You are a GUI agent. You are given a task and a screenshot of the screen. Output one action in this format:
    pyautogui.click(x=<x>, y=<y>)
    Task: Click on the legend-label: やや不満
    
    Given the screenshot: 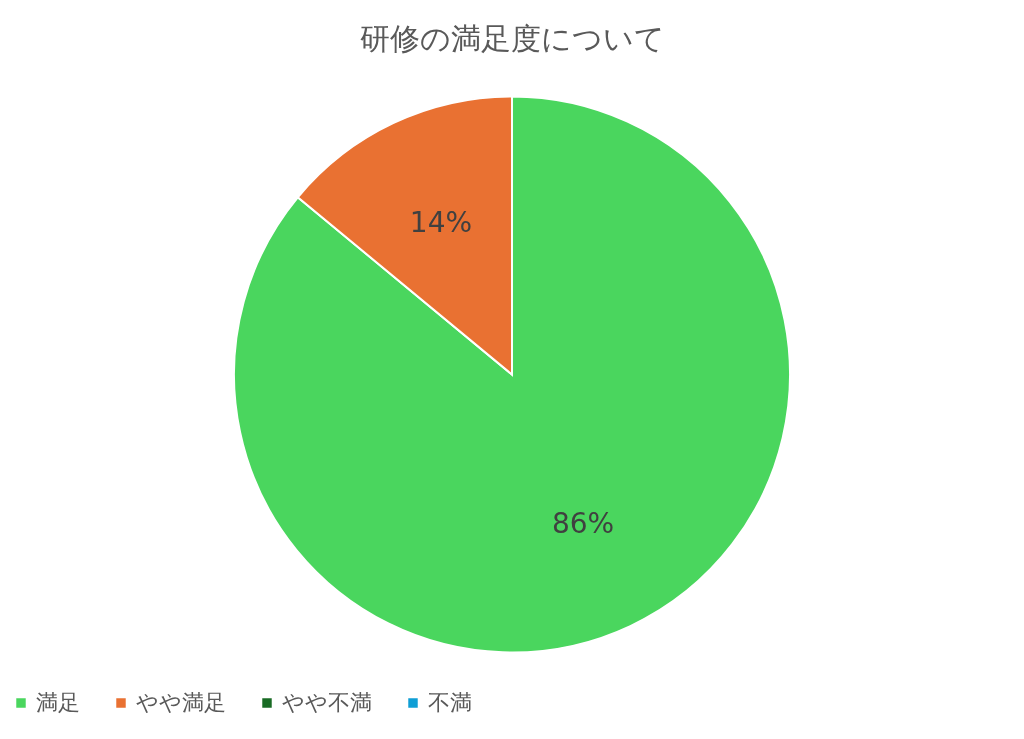 What is the action you would take?
    pyautogui.click(x=327, y=702)
    